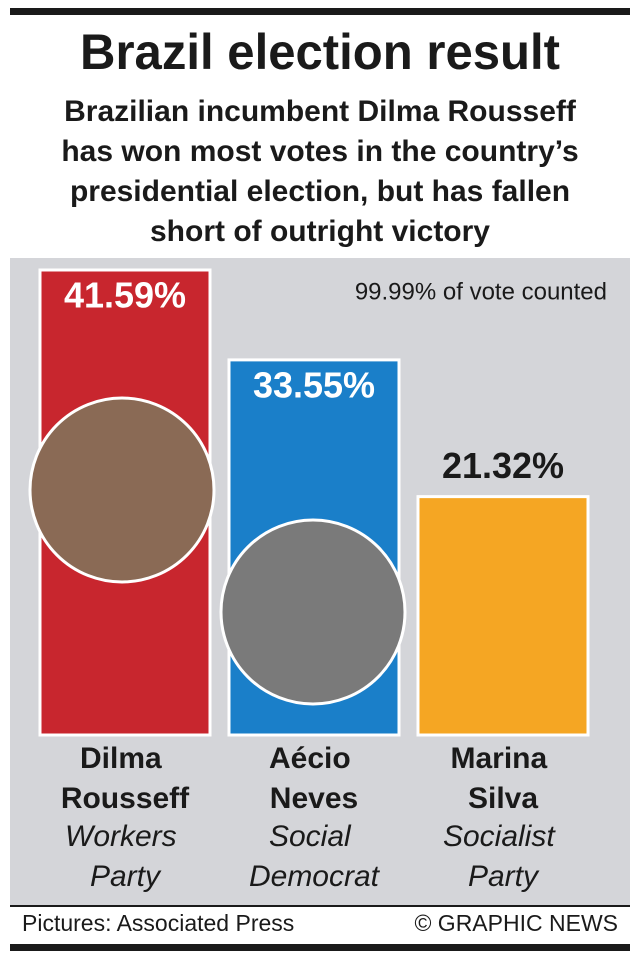 Image resolution: width=640 pixels, height=960 pixels. What do you see at coordinates (320, 11) in the screenshot?
I see `top-rule` at bounding box center [320, 11].